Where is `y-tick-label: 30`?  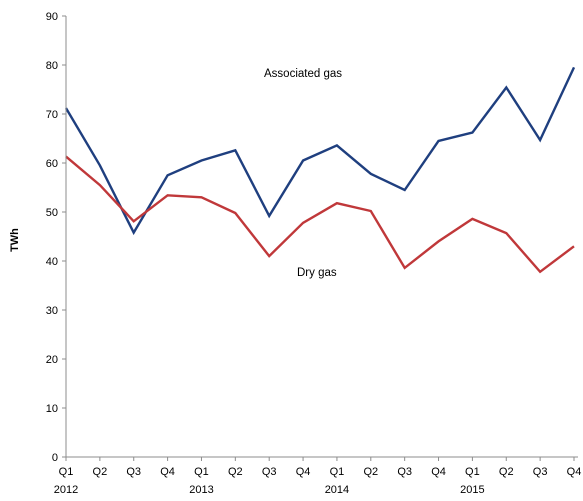 y-tick-label: 30 is located at coordinates (52, 311).